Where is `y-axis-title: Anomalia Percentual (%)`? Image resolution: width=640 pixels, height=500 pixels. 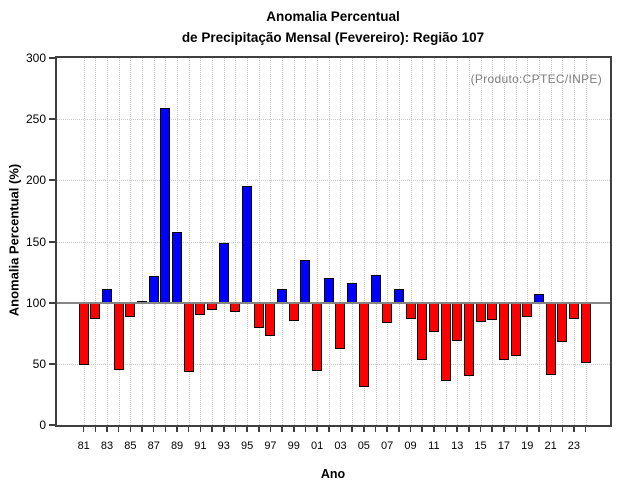
y-axis-title: Anomalia Percentual (%) is located at coordinates (14, 240).